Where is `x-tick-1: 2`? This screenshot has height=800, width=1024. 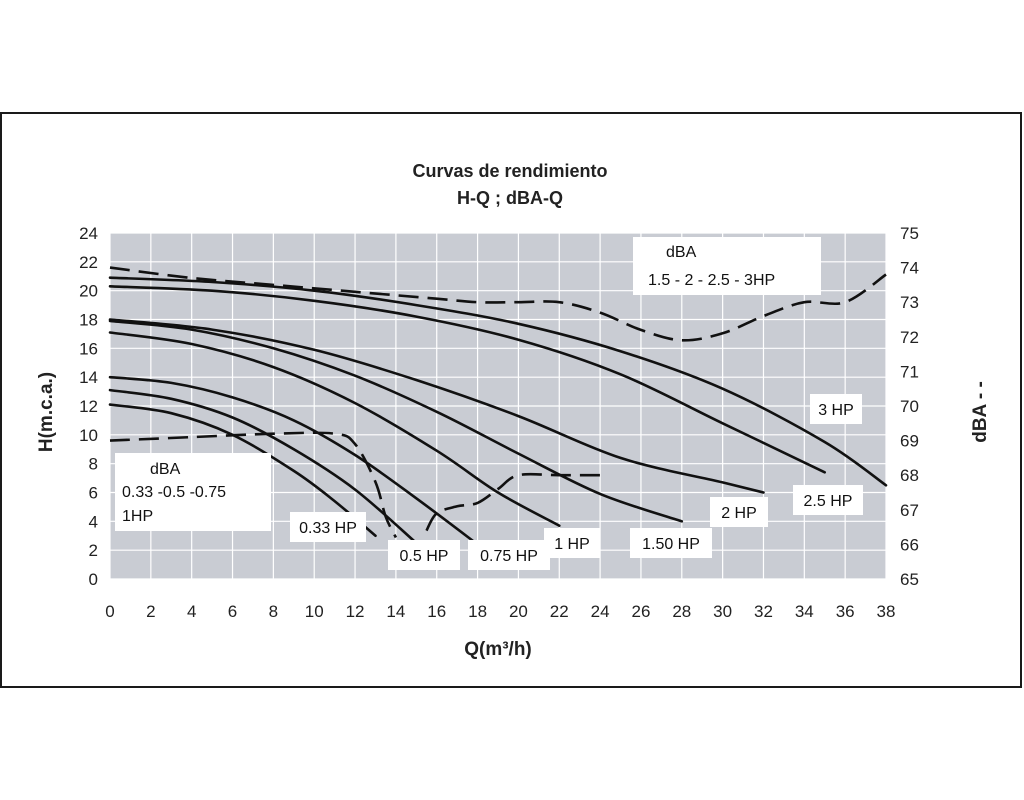 x-tick-1: 2 is located at coordinates (150, 611).